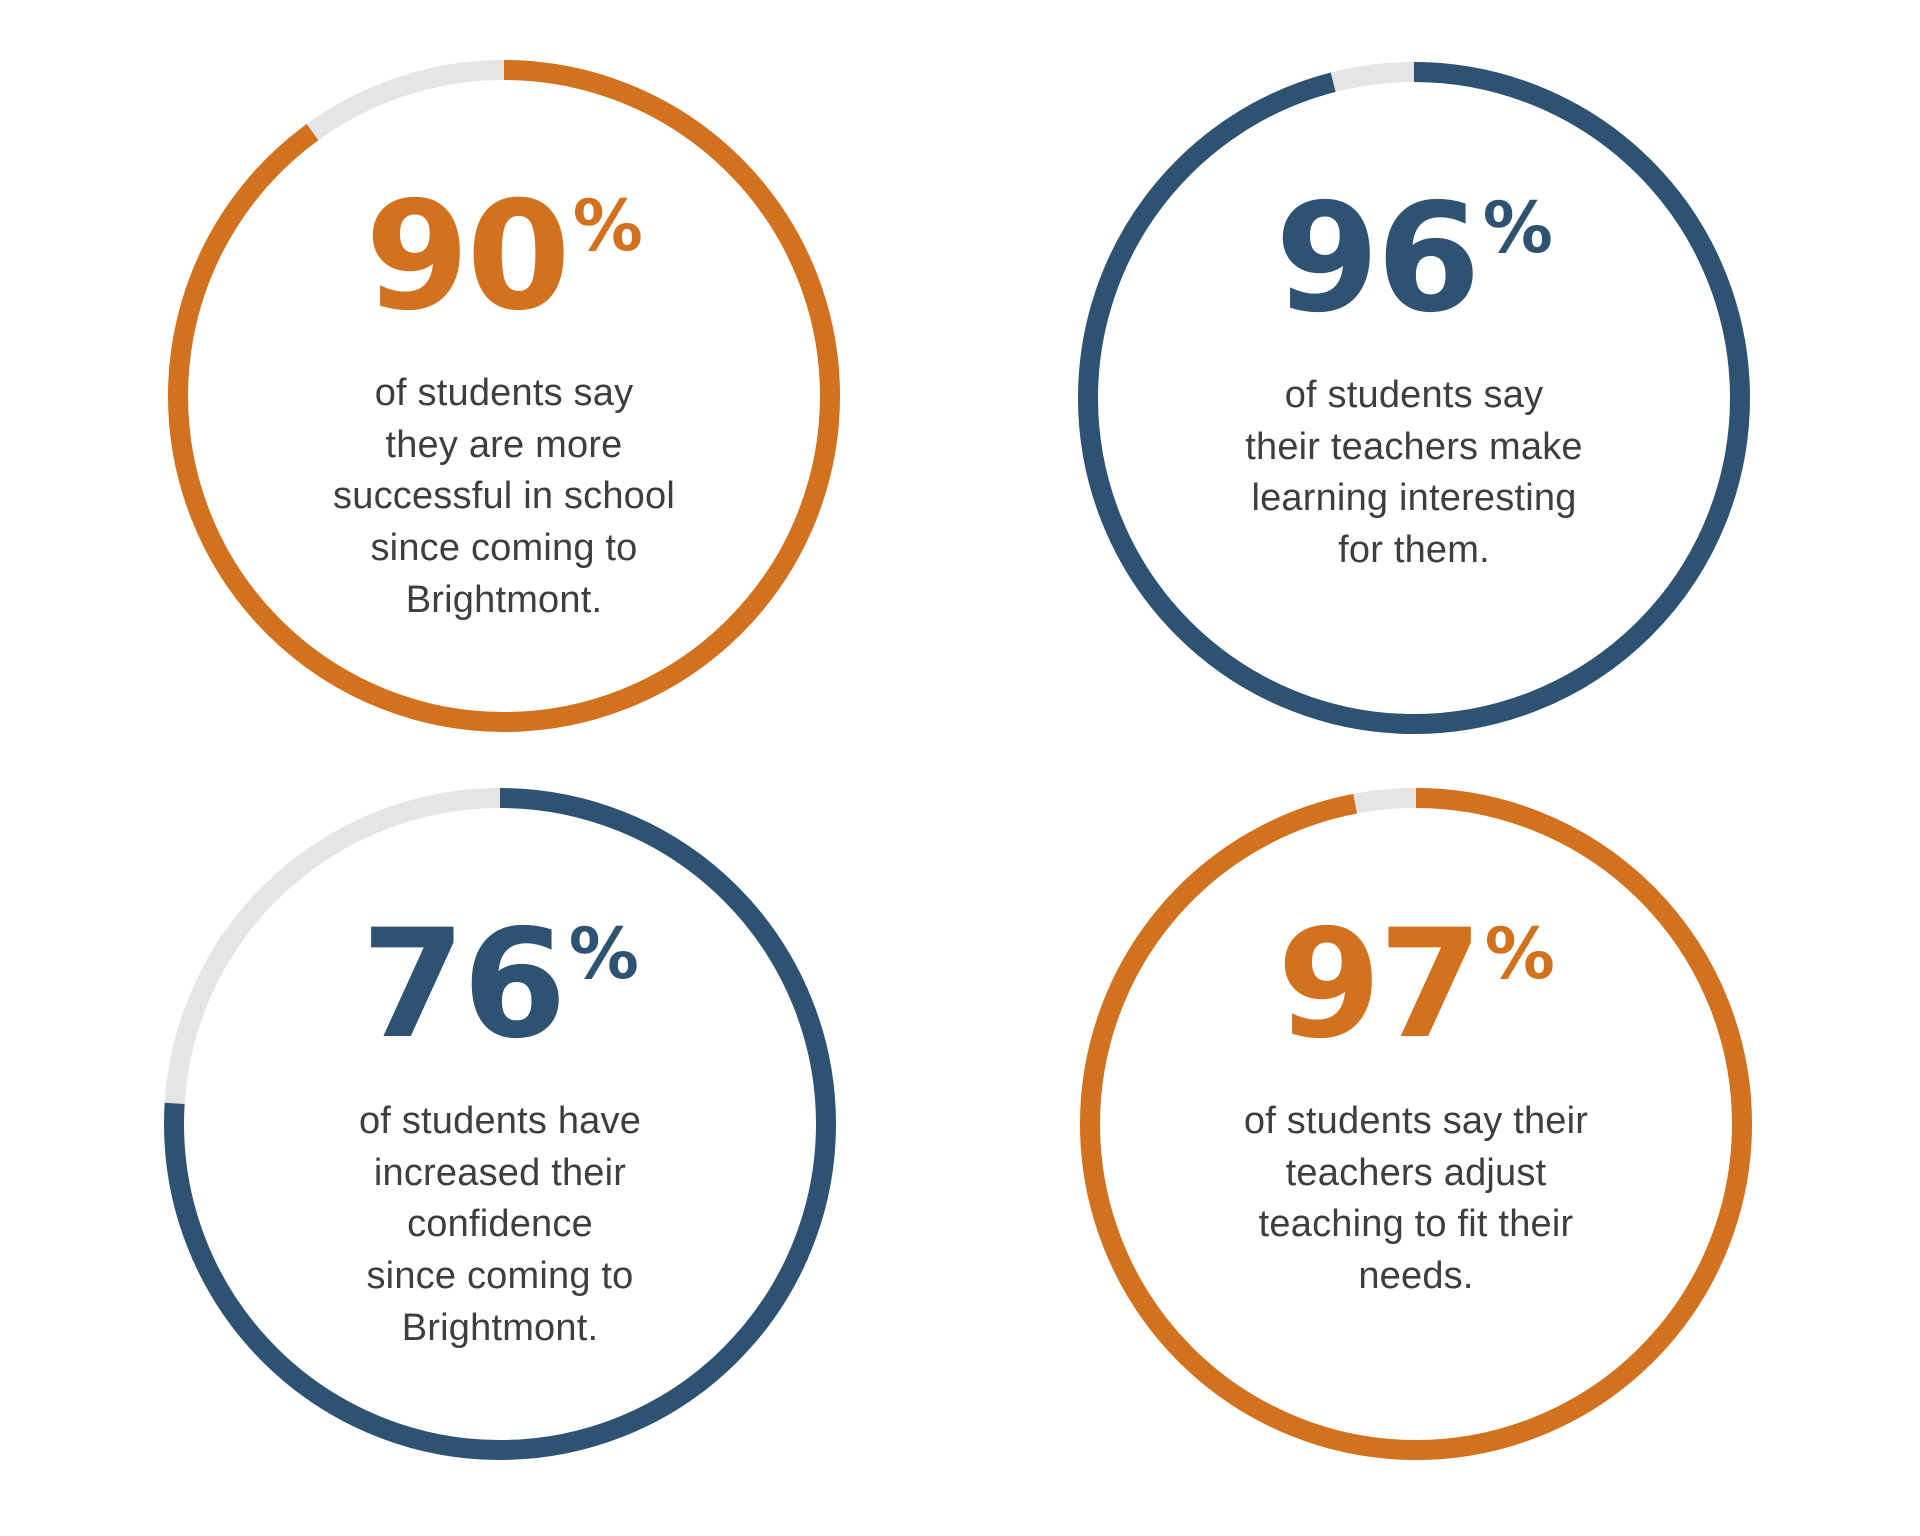  What do you see at coordinates (464, 985) in the screenshot?
I see `stat-number: 76` at bounding box center [464, 985].